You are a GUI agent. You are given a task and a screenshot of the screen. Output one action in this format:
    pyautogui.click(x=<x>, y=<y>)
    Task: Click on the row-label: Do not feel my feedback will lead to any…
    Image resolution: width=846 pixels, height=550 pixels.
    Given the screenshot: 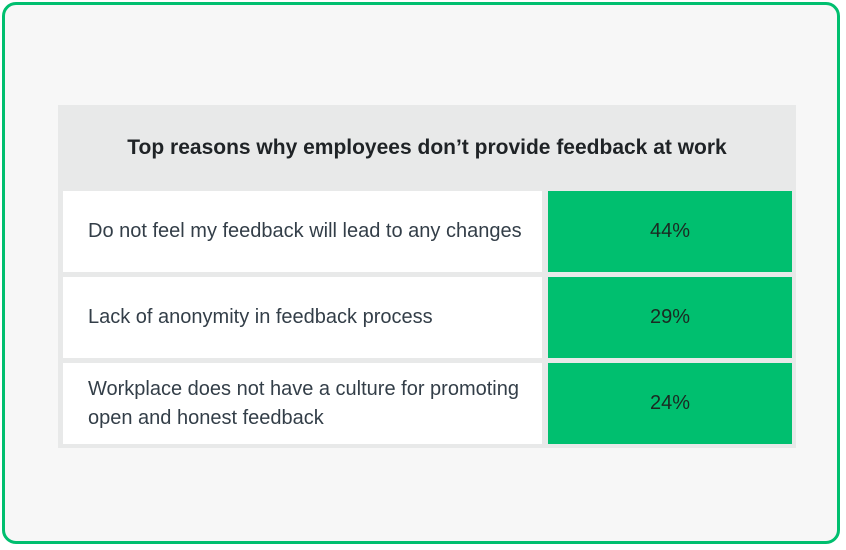 What is the action you would take?
    pyautogui.click(x=302, y=231)
    